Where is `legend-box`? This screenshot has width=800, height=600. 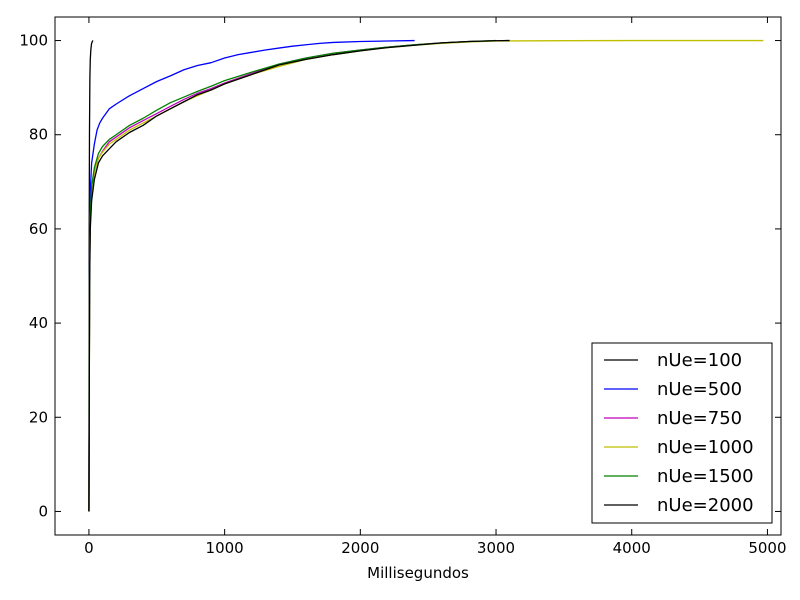 legend-box is located at coordinates (682, 433).